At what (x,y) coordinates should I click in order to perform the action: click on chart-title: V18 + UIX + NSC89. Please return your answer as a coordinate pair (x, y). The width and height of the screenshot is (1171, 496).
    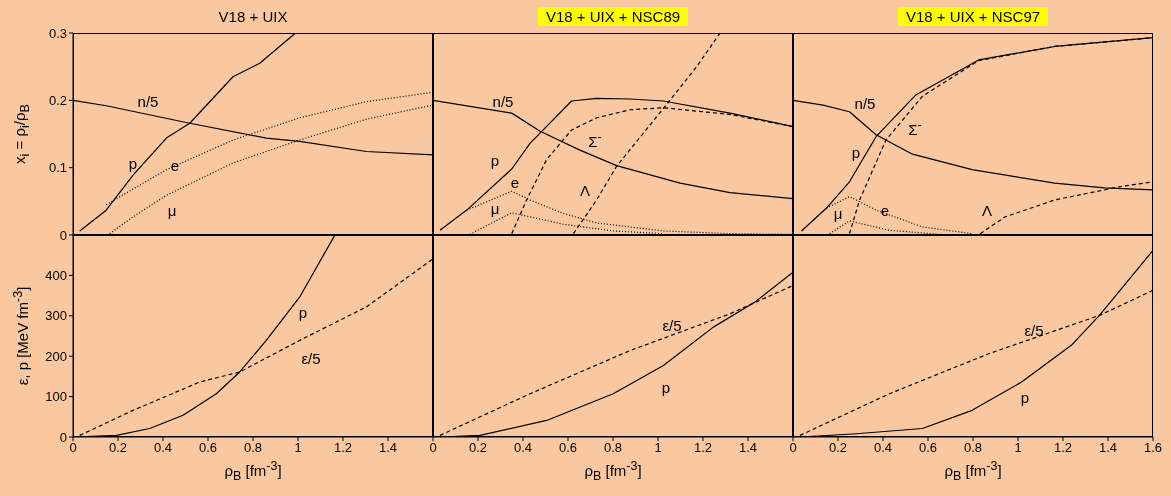
    Looking at the image, I should click on (613, 16).